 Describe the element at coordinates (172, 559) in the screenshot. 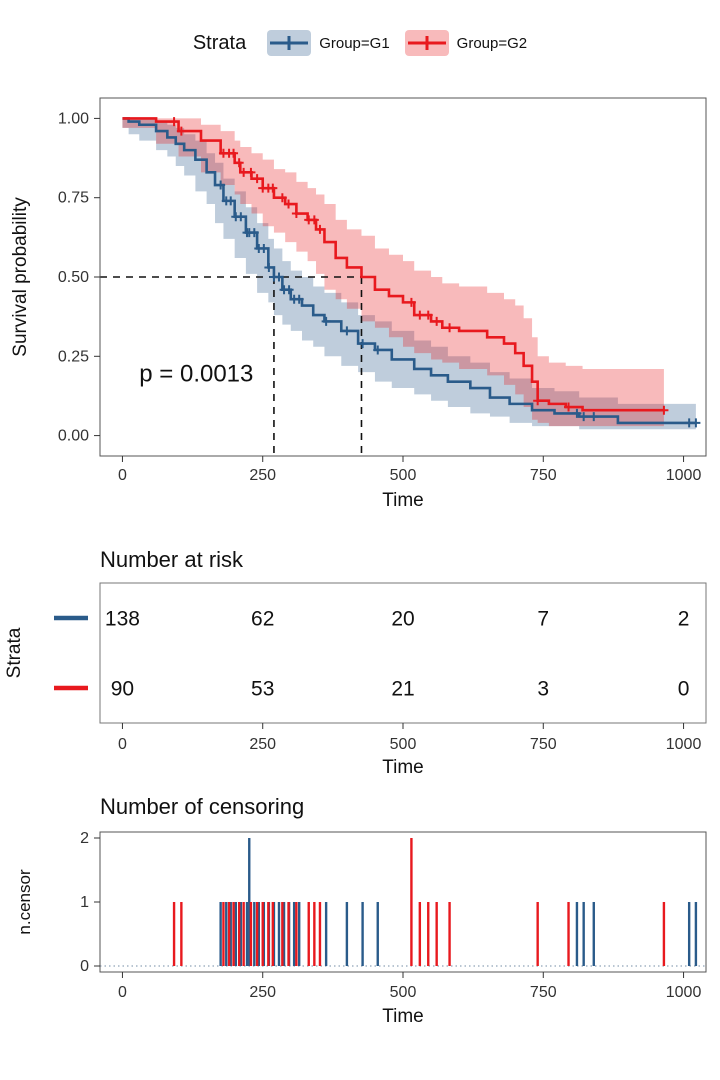

I see `risk-table-title: Number at risk` at that location.